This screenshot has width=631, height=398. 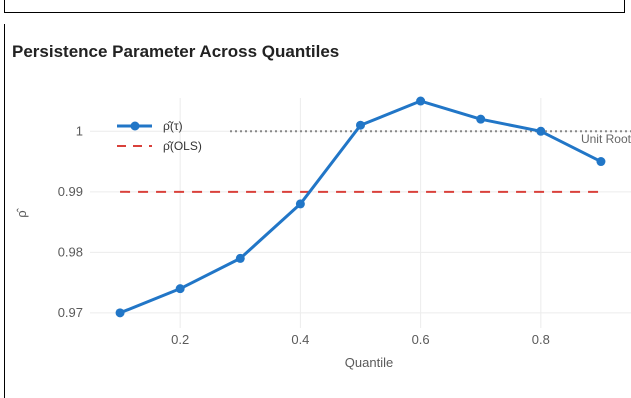 What do you see at coordinates (421, 339) in the screenshot?
I see `x-tick-label: 0.6` at bounding box center [421, 339].